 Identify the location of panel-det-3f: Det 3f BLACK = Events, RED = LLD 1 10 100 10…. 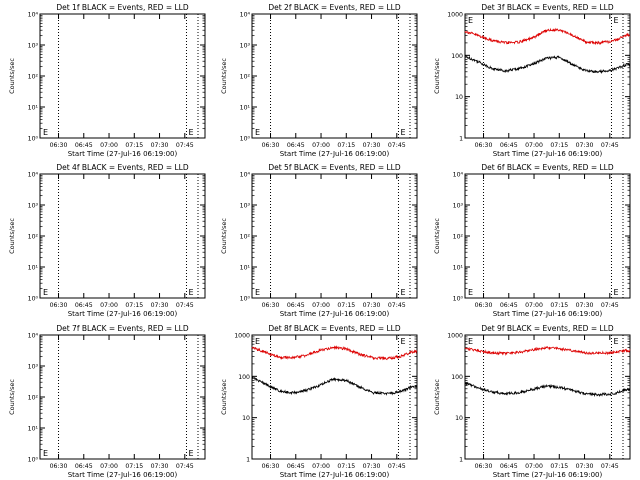
(532, 80).